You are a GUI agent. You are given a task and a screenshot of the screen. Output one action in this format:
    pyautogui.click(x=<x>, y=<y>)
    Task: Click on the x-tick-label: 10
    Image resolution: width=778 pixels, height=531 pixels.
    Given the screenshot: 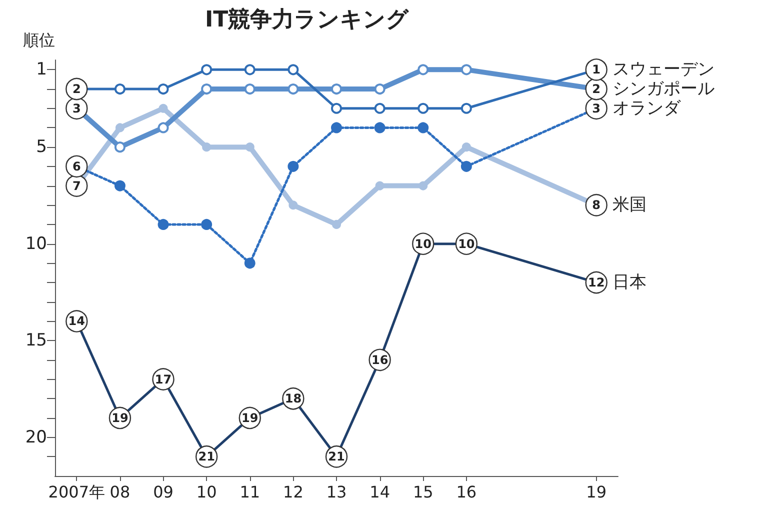 What is the action you would take?
    pyautogui.click(x=206, y=492)
    